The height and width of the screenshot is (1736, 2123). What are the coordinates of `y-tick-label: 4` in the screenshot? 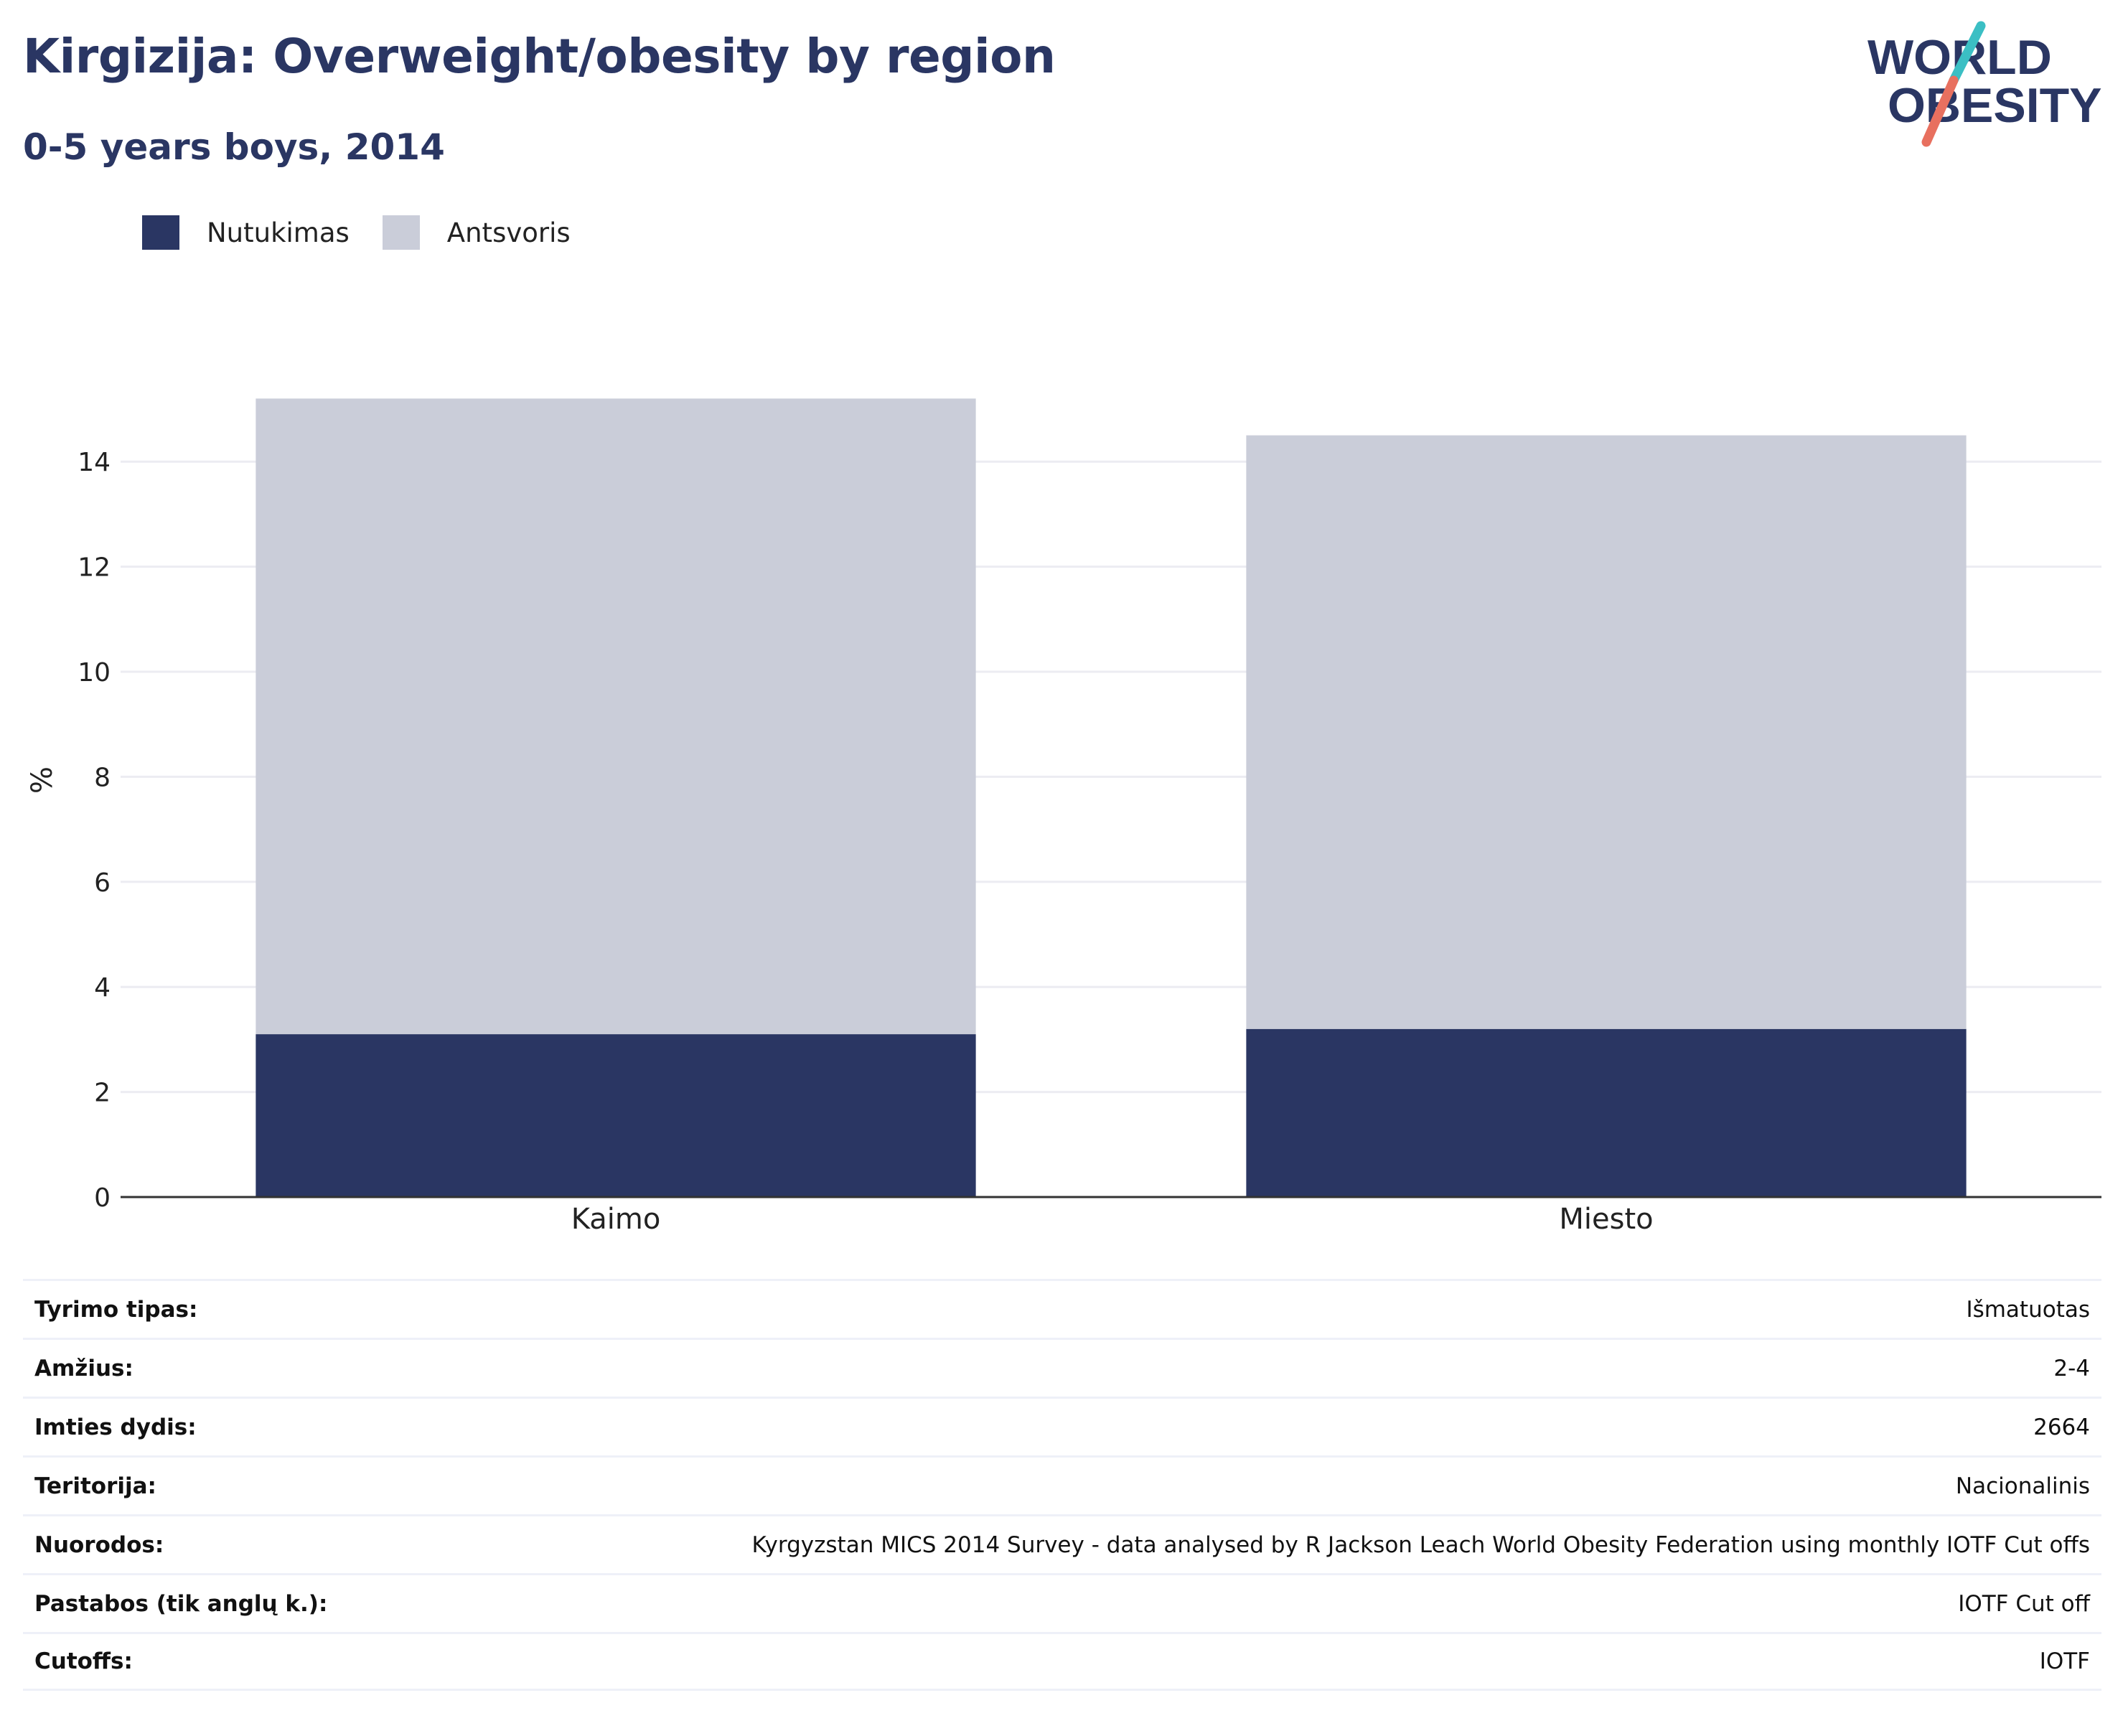 It's located at (102, 988).